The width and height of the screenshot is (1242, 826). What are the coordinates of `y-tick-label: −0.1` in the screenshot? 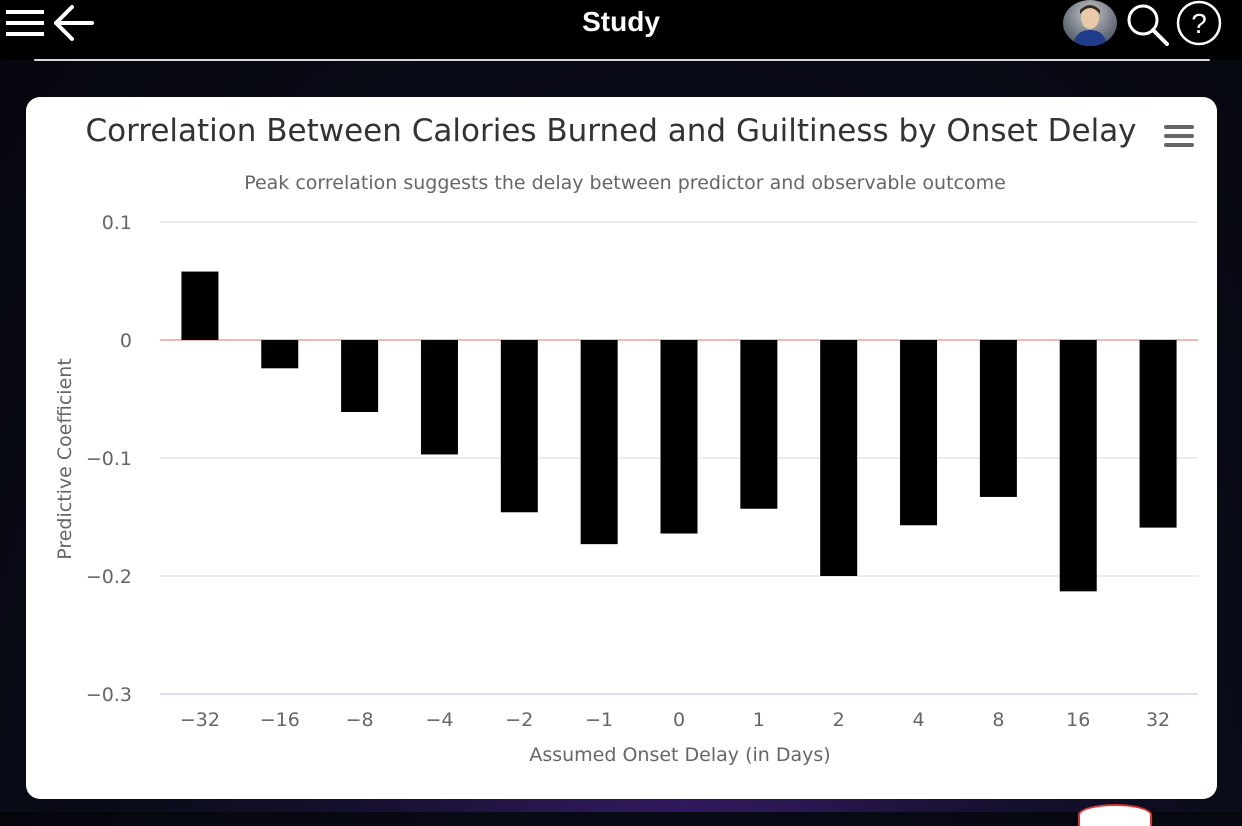 It's located at (109, 459).